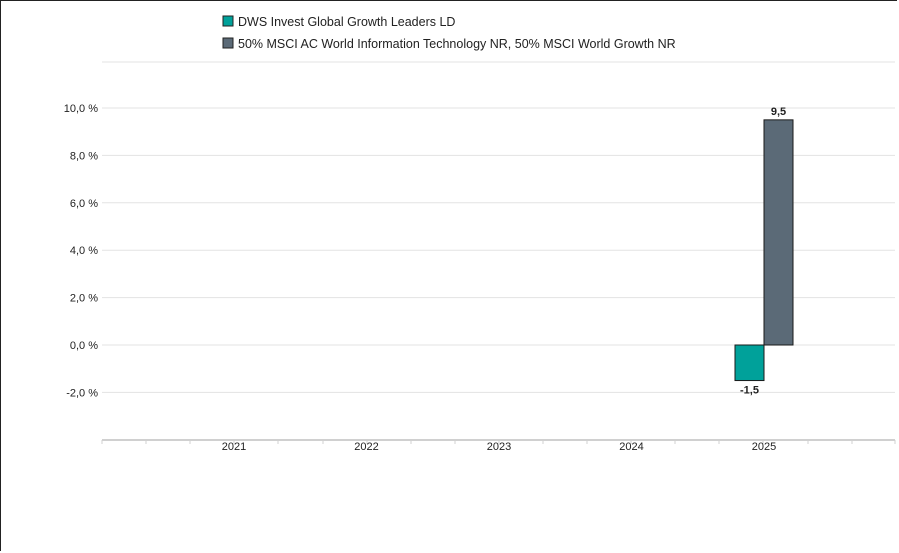  What do you see at coordinates (84, 156) in the screenshot?
I see `y-tick-label: 8,0 %` at bounding box center [84, 156].